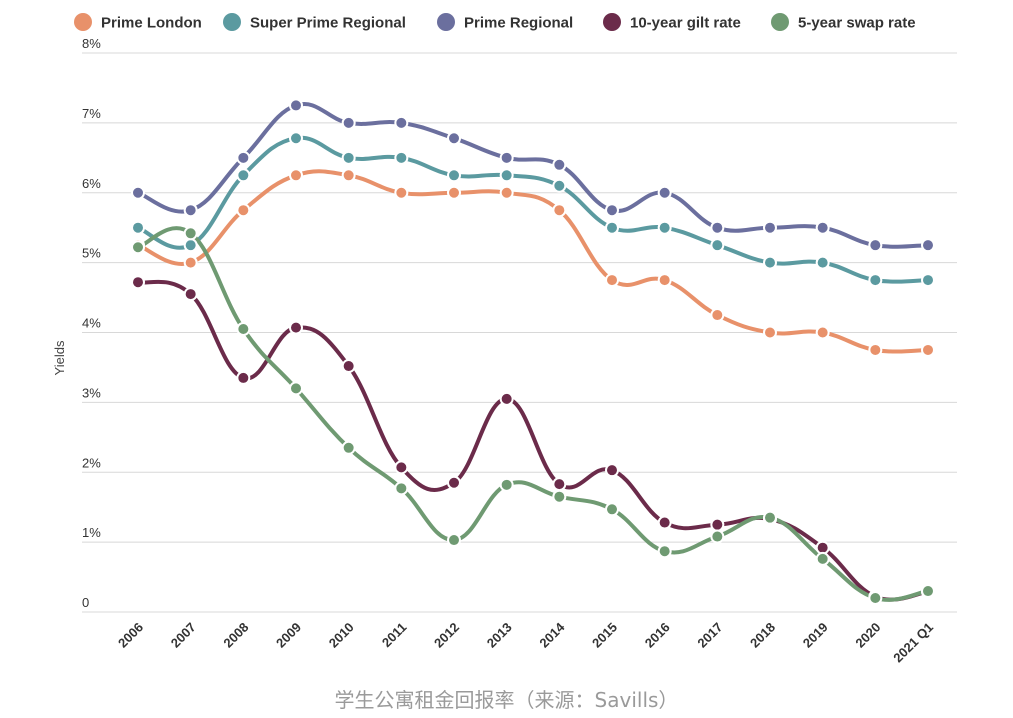 The height and width of the screenshot is (718, 1013). What do you see at coordinates (506, 157) in the screenshot?
I see `point-prime-regional-2013` at bounding box center [506, 157].